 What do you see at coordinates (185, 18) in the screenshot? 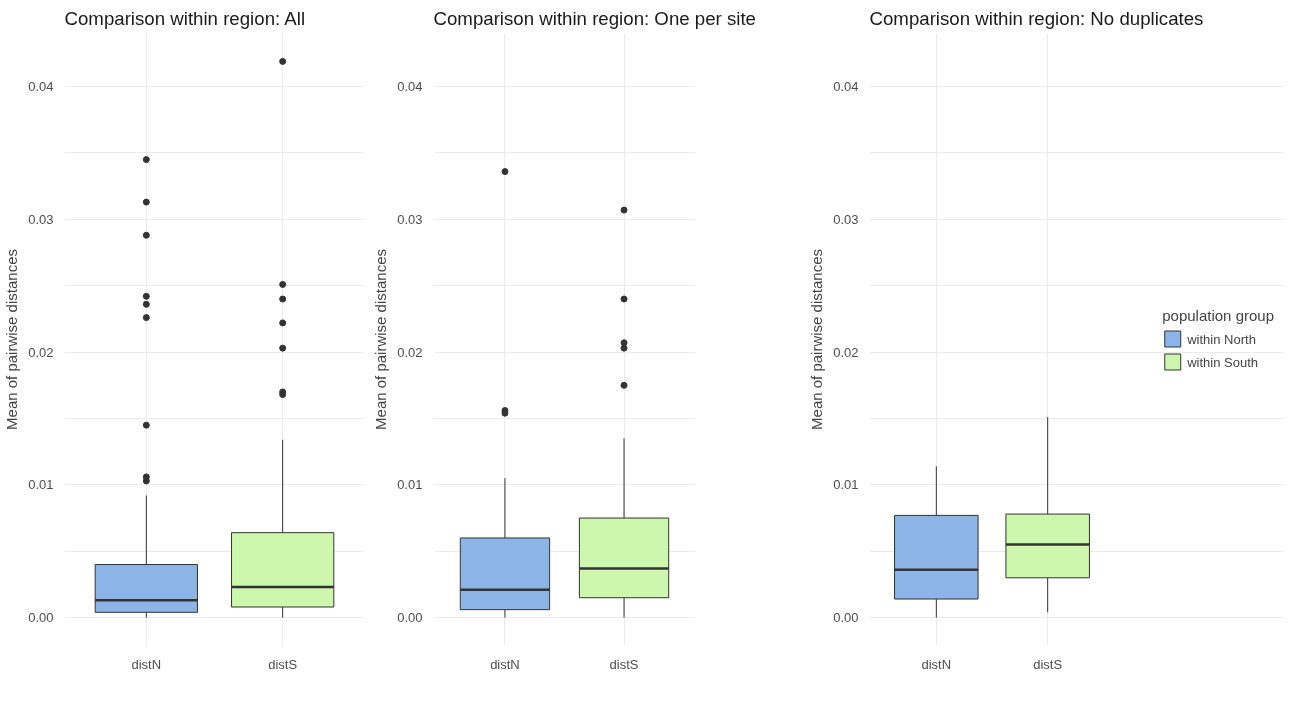
I see `chart-title: Comparison within region: All` at bounding box center [185, 18].